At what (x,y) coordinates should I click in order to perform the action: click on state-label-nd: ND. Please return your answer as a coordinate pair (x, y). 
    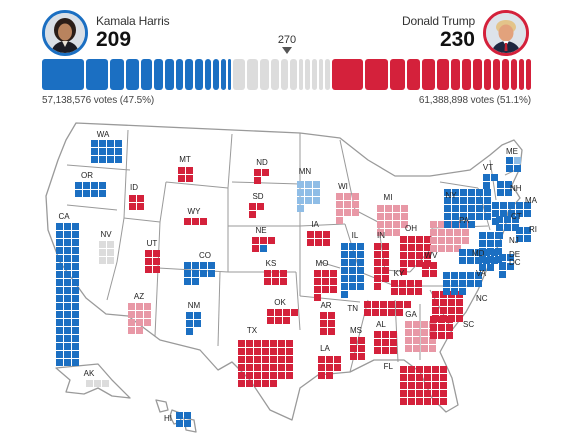
    Looking at the image, I should click on (262, 162).